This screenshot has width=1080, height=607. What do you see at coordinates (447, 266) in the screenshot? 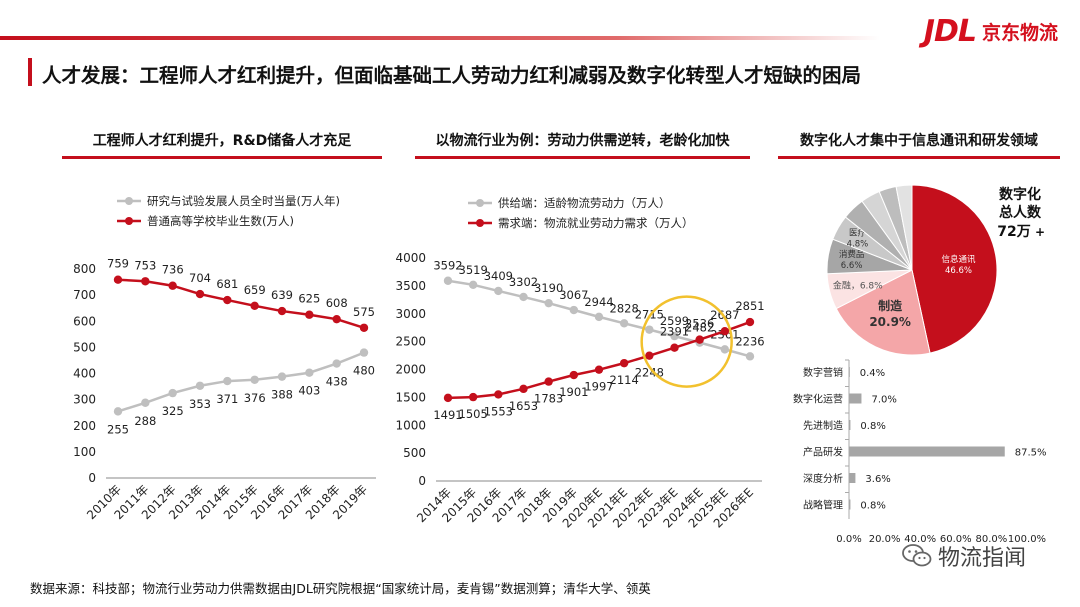
I see `data-label: 3592` at bounding box center [447, 266].